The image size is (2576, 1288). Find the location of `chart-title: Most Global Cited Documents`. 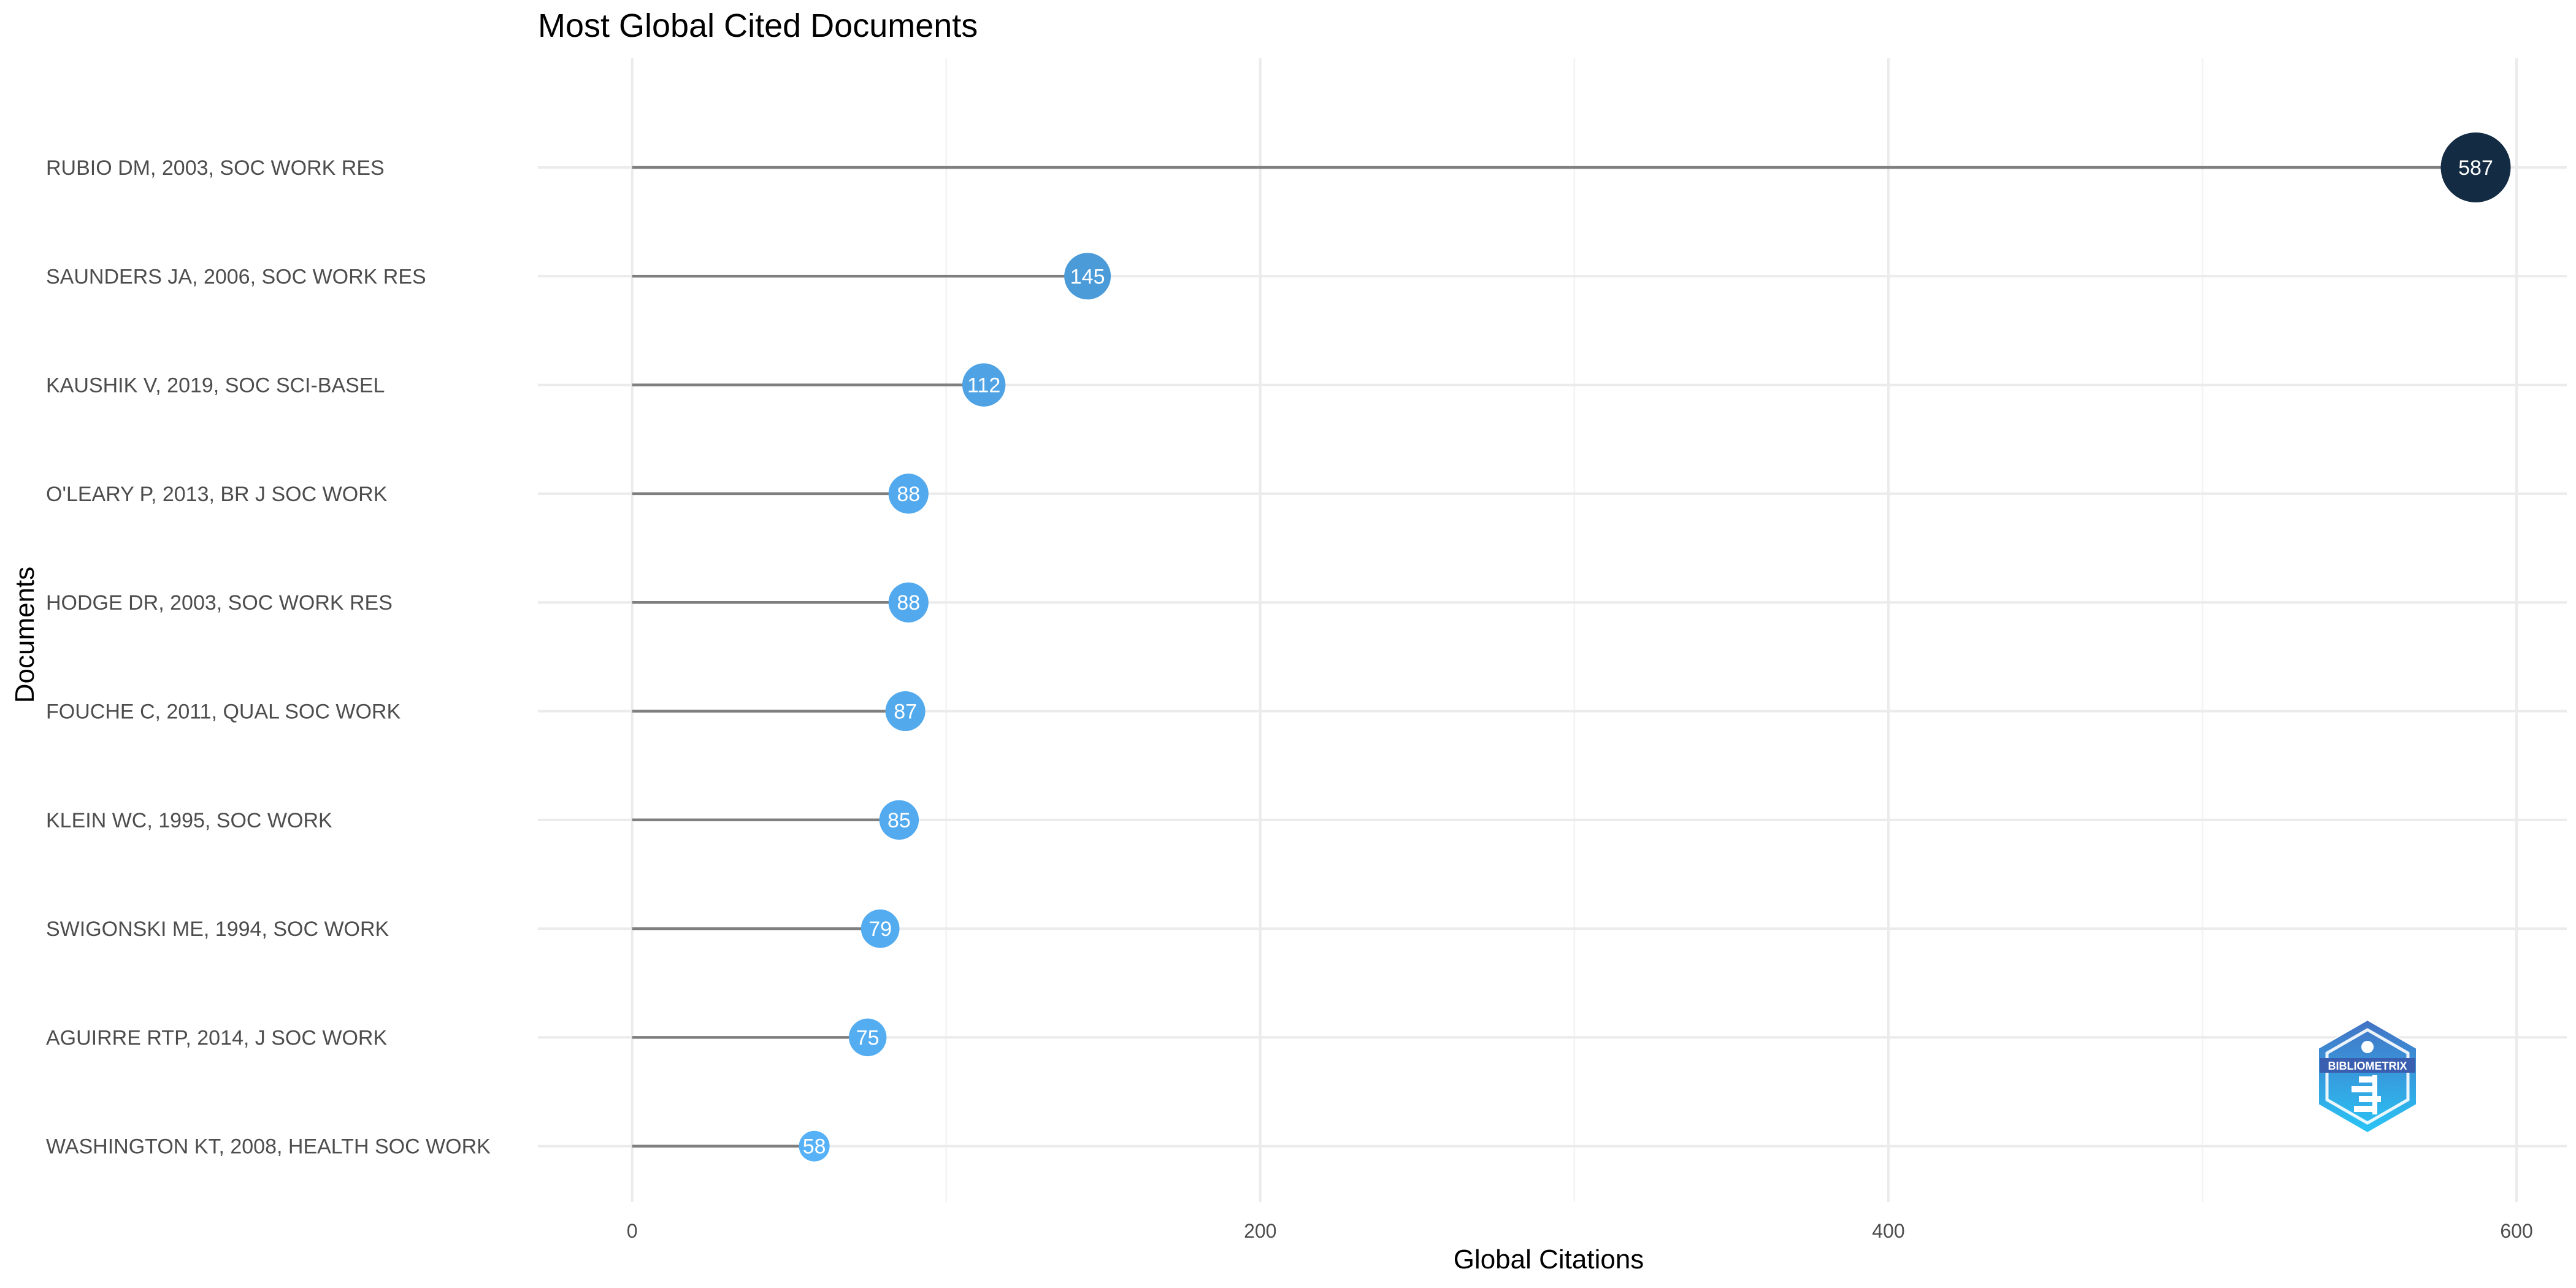

chart-title: Most Global Cited Documents is located at coordinates (758, 25).